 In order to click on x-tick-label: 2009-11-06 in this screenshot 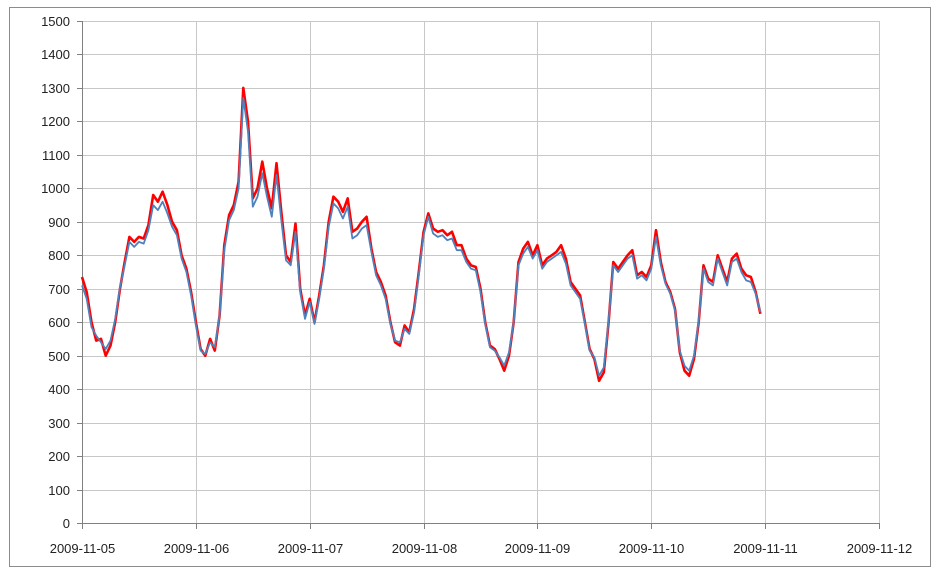, I will do `click(197, 548)`.